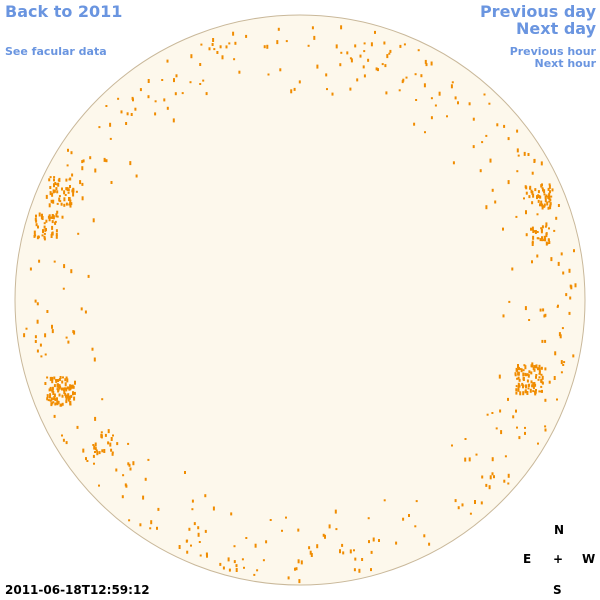 Image resolution: width=600 pixels, height=600 pixels. Describe the element at coordinates (565, 63) in the screenshot. I see `next-hour-link: Next hour` at that location.